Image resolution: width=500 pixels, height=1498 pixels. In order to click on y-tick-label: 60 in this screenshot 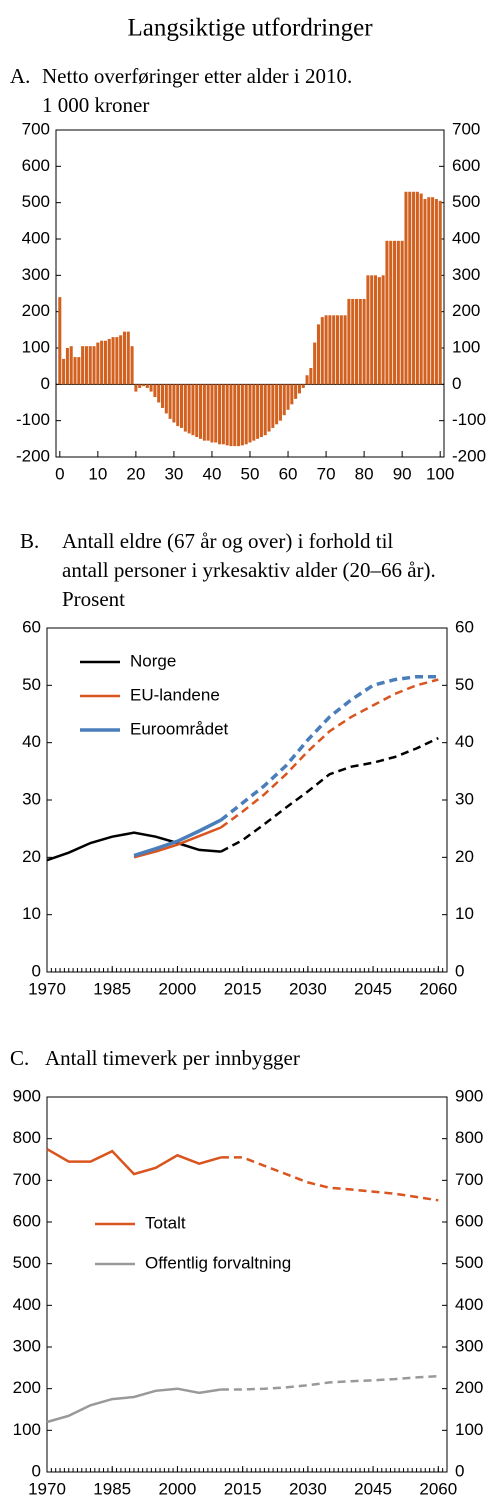, I will do `click(31, 626)`.